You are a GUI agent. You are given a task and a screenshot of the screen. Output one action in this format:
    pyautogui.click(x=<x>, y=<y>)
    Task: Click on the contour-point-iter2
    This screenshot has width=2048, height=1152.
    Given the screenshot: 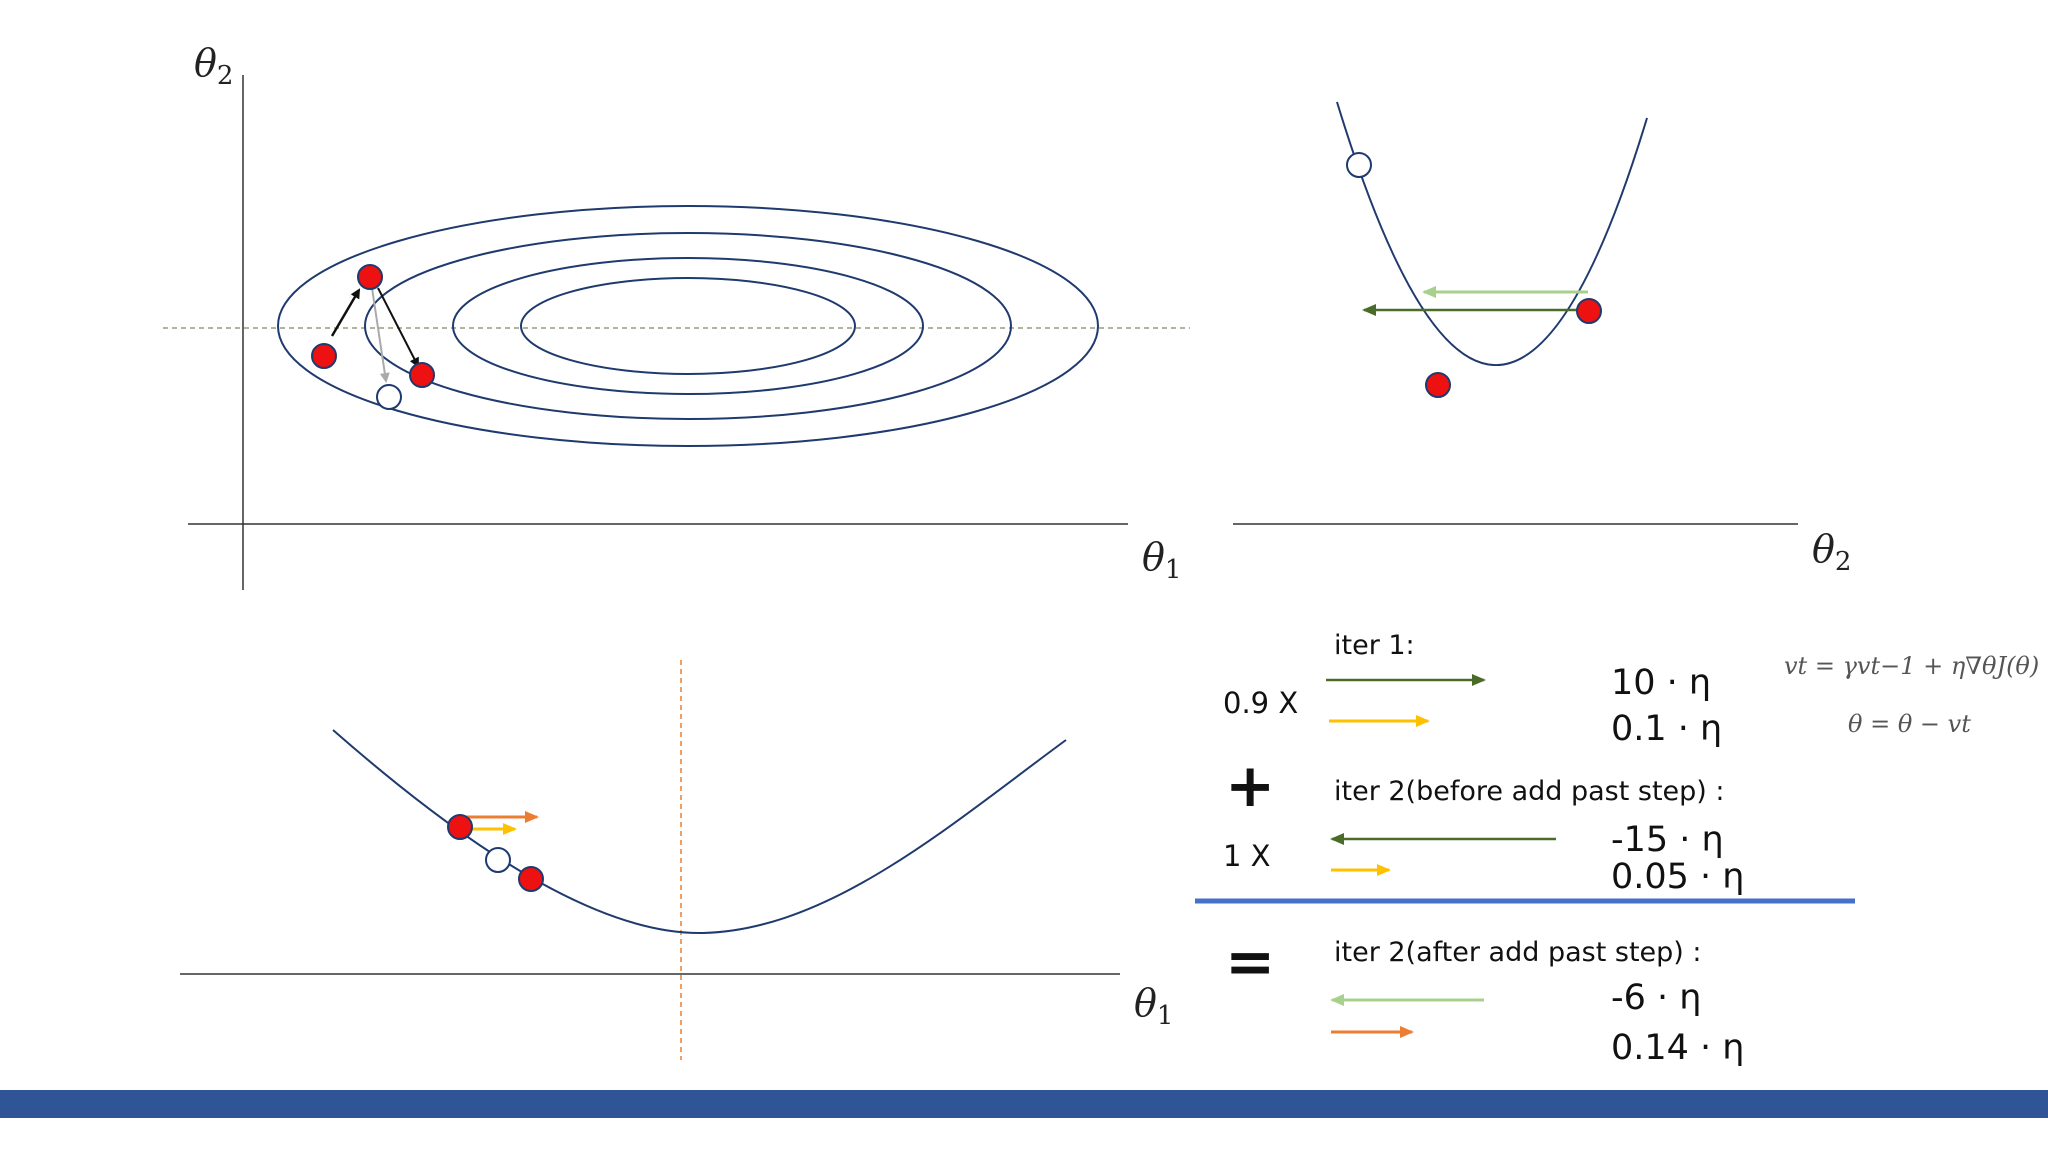 What is the action you would take?
    pyautogui.click(x=422, y=375)
    